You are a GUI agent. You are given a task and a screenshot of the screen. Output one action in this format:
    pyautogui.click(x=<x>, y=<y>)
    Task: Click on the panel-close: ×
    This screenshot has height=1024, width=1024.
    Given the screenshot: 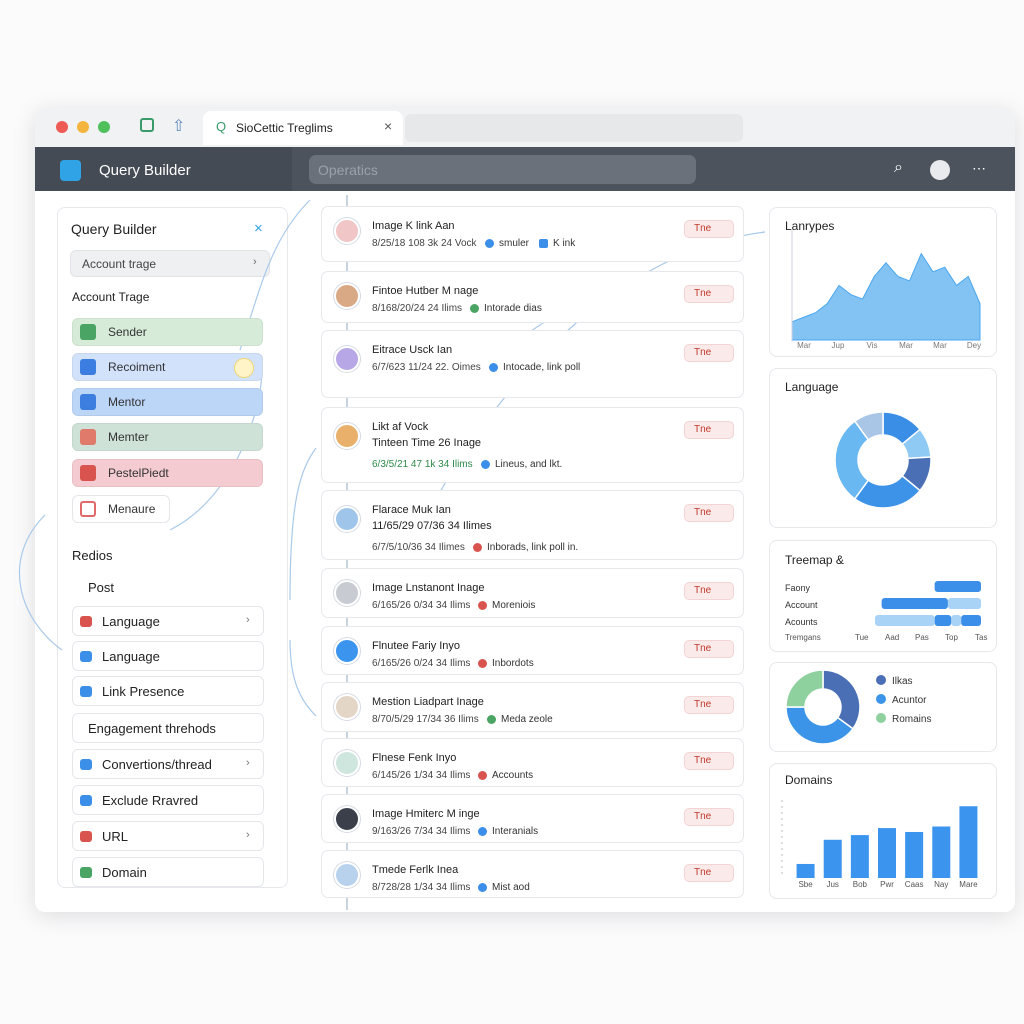 What is the action you would take?
    pyautogui.click(x=258, y=228)
    